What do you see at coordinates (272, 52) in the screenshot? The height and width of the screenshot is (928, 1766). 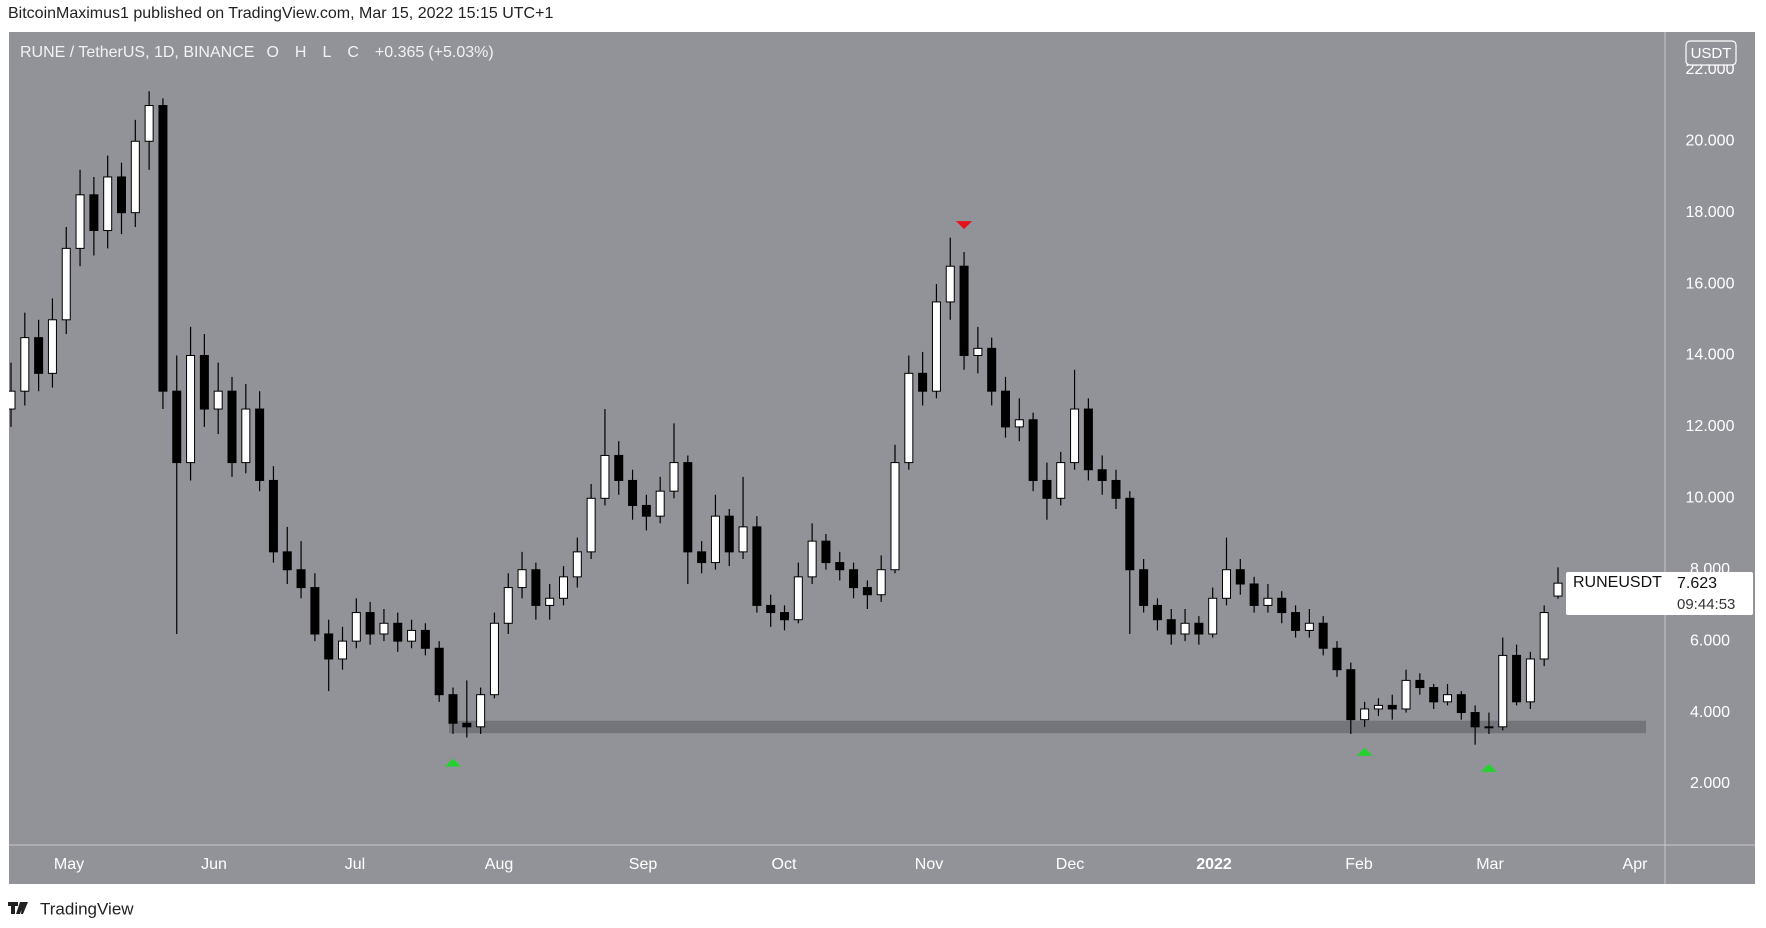 I see `ohlc-key: O` at bounding box center [272, 52].